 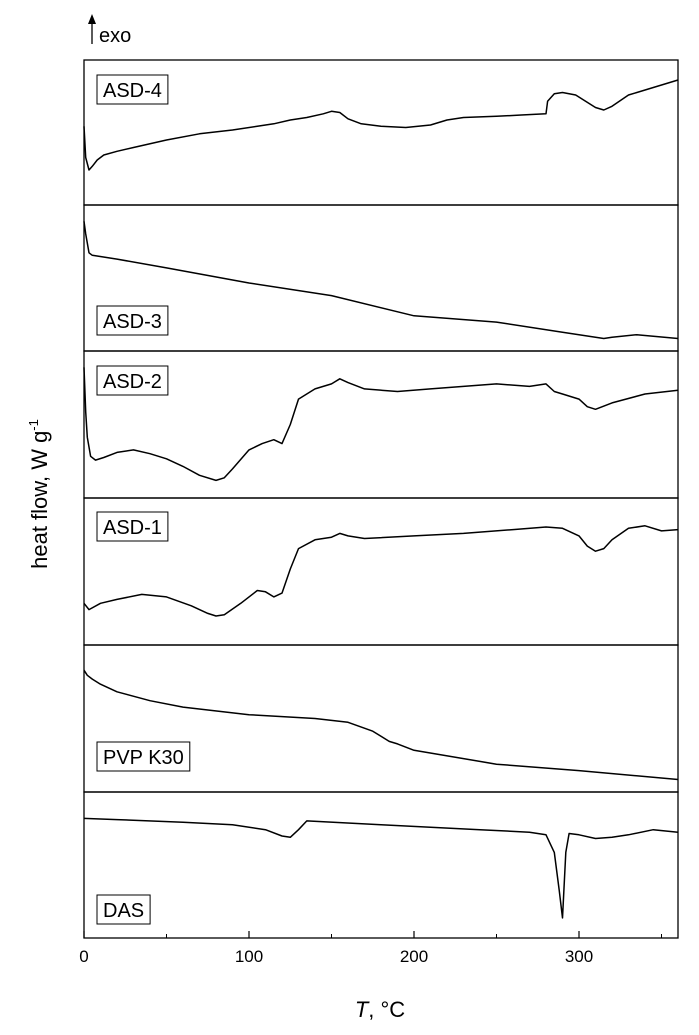 I want to click on x-tick-label-200: 200, so click(x=414, y=956).